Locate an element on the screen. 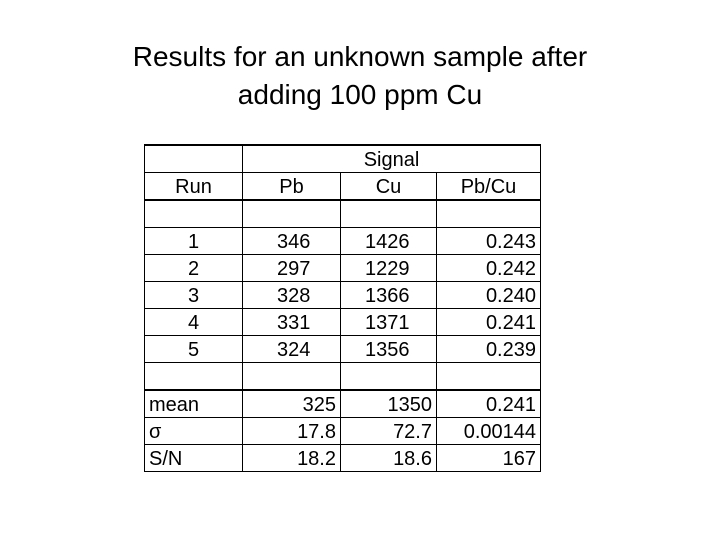 This screenshot has height=540, width=720. table-row: 2 297 1229 0.242 is located at coordinates (342, 268).